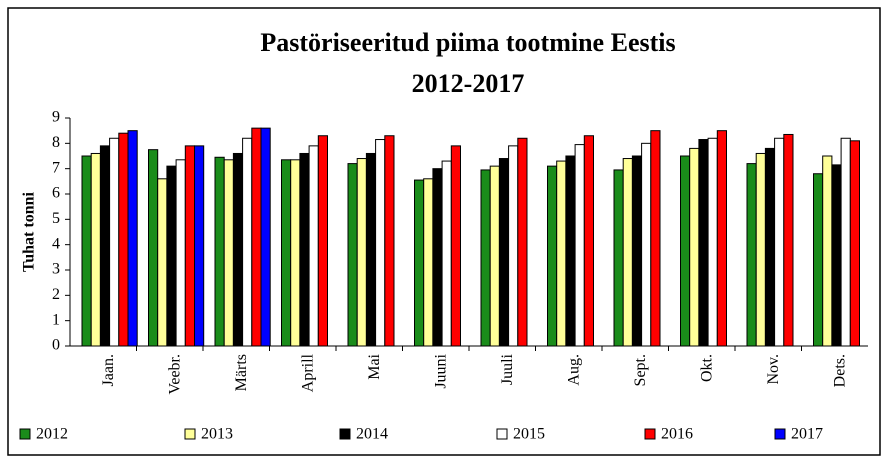  Describe the element at coordinates (56, 117) in the screenshot. I see `y-tick-label: 9` at that location.